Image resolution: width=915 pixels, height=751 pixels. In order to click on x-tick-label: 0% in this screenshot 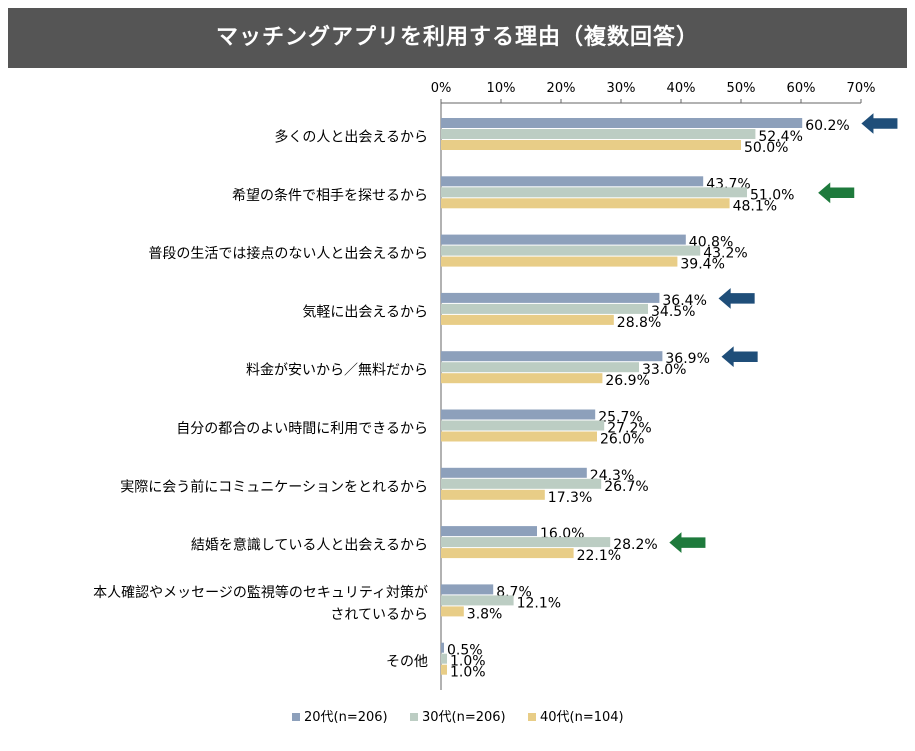, I will do `click(441, 88)`.